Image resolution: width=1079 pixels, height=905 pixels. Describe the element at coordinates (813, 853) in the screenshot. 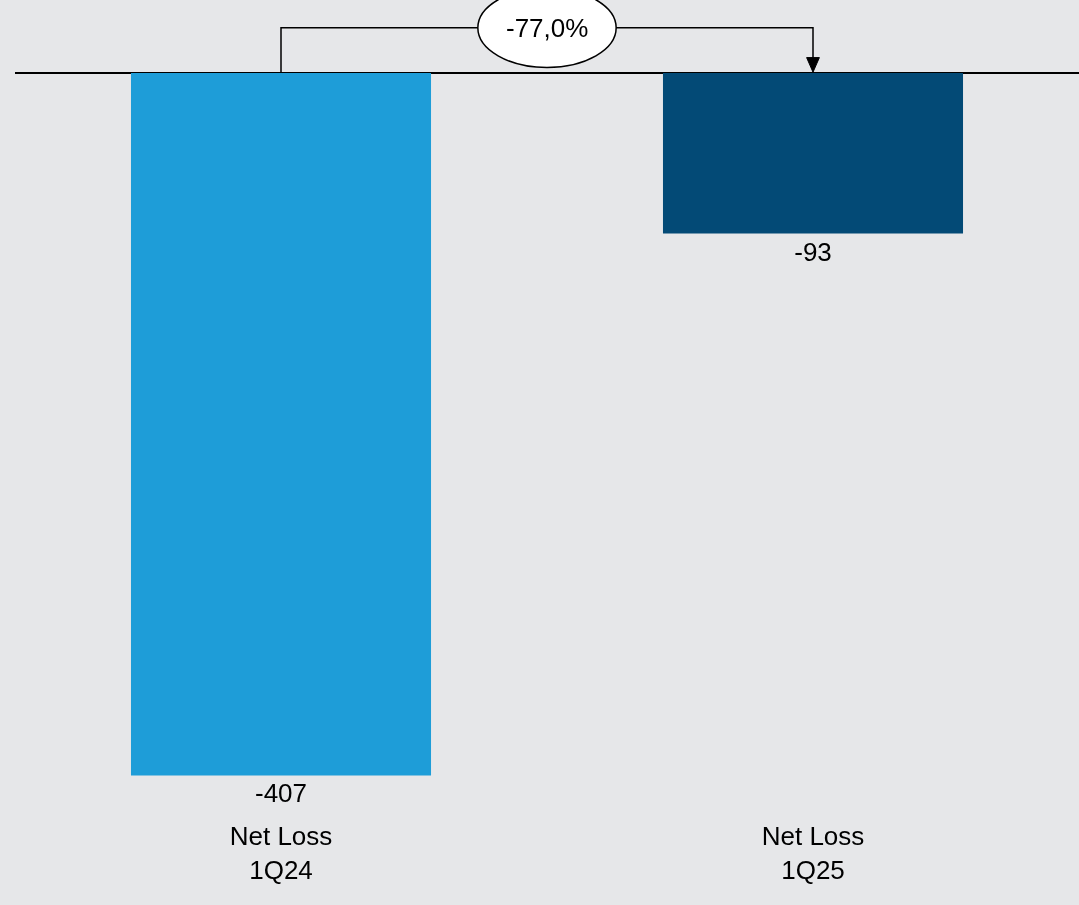

I see `x-tick-label: Net Loss 1Q25` at that location.